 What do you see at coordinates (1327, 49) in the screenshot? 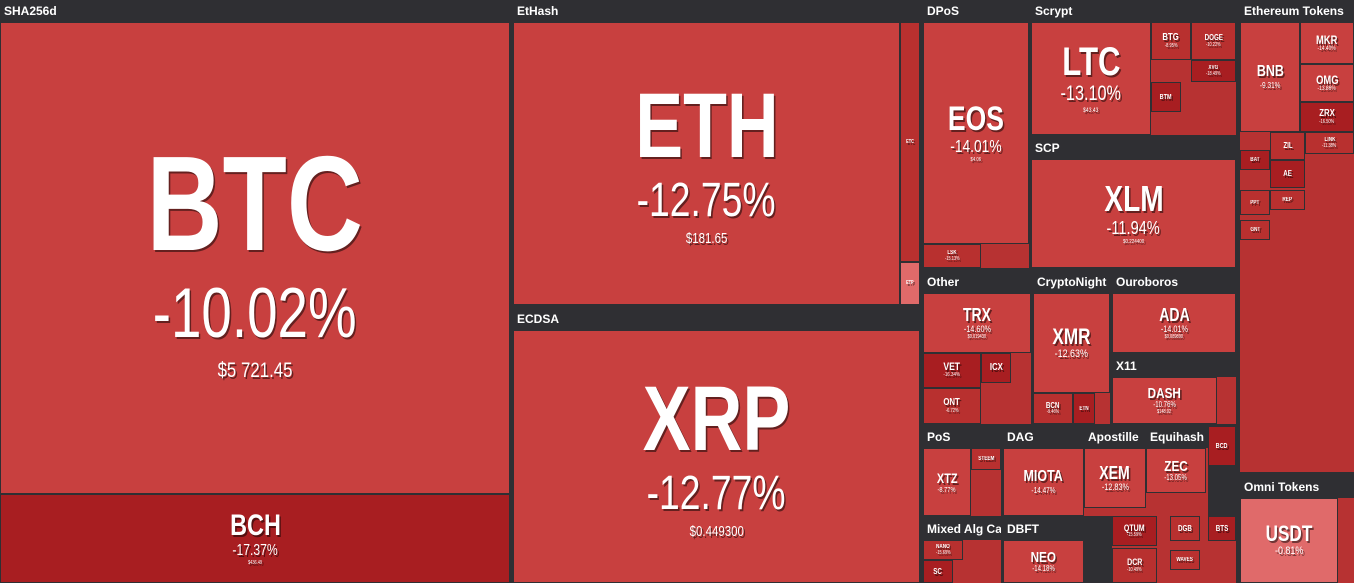
I see `tile-change: -14.40%` at bounding box center [1327, 49].